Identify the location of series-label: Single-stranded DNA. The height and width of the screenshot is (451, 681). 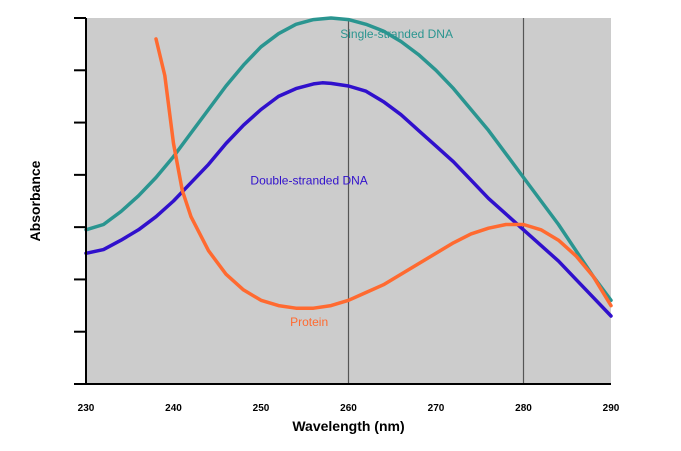
(396, 34).